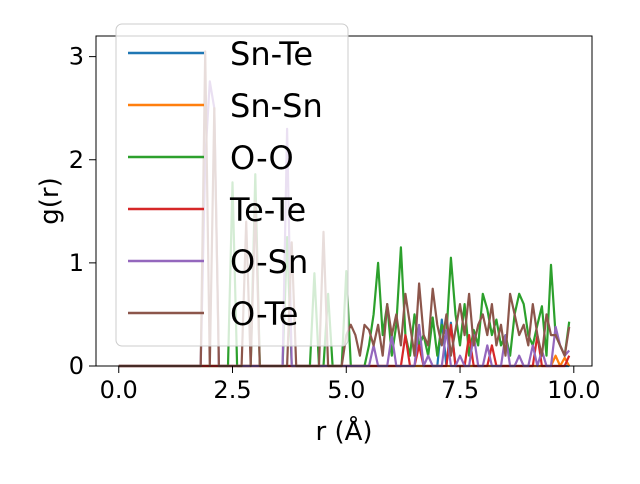  What do you see at coordinates (267, 210) in the screenshot?
I see `legend-label-te-te: Te-Te` at bounding box center [267, 210].